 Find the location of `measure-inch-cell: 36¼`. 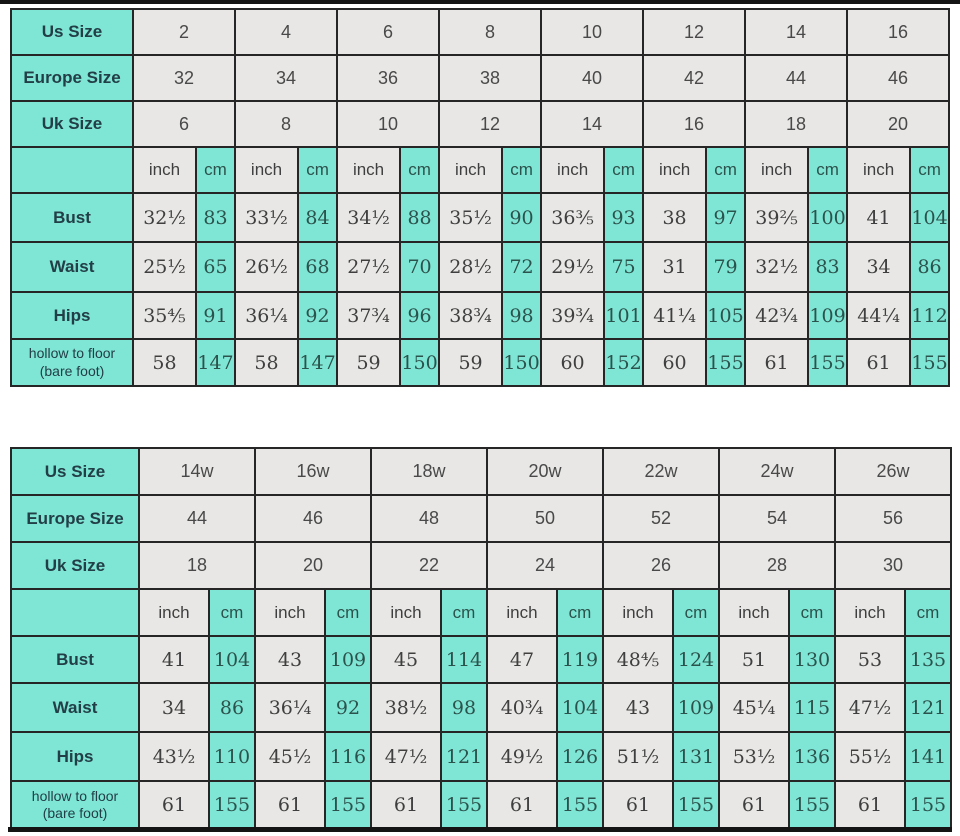

measure-inch-cell: 36¼ is located at coordinates (290, 707).